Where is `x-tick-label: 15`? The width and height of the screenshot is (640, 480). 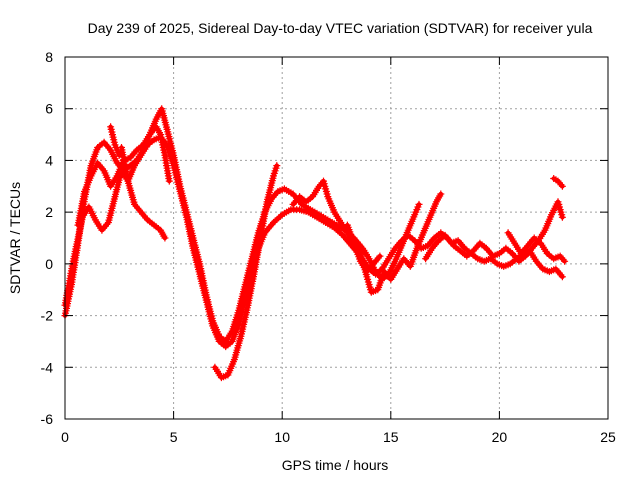
x-tick-label: 15 is located at coordinates (391, 437).